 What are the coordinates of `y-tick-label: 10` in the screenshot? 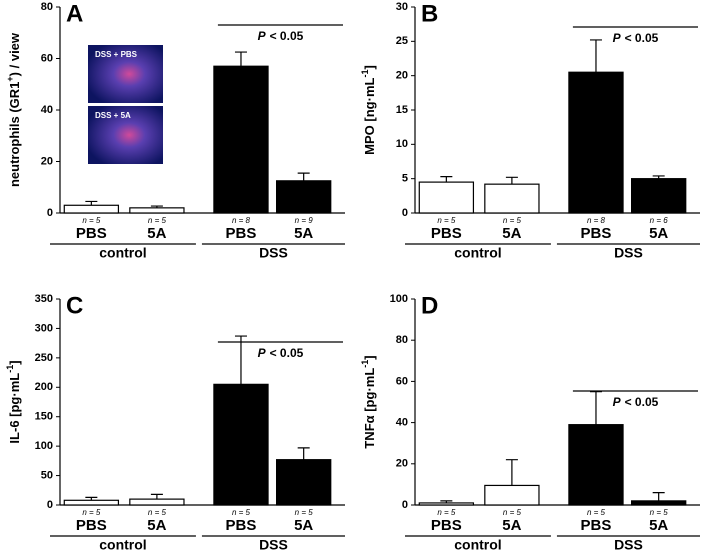 It's located at (402, 144).